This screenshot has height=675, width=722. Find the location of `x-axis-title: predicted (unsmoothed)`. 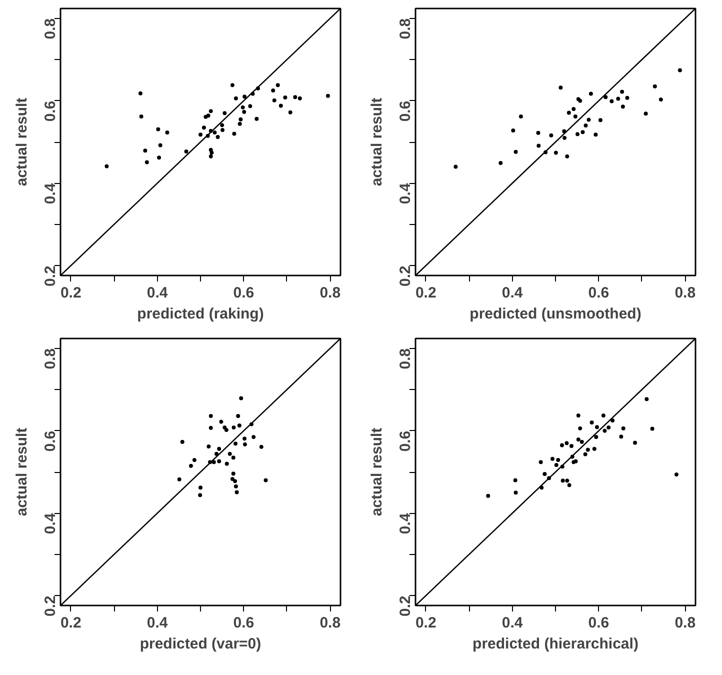

x-axis-title: predicted (unsmoothed) is located at coordinates (556, 314).